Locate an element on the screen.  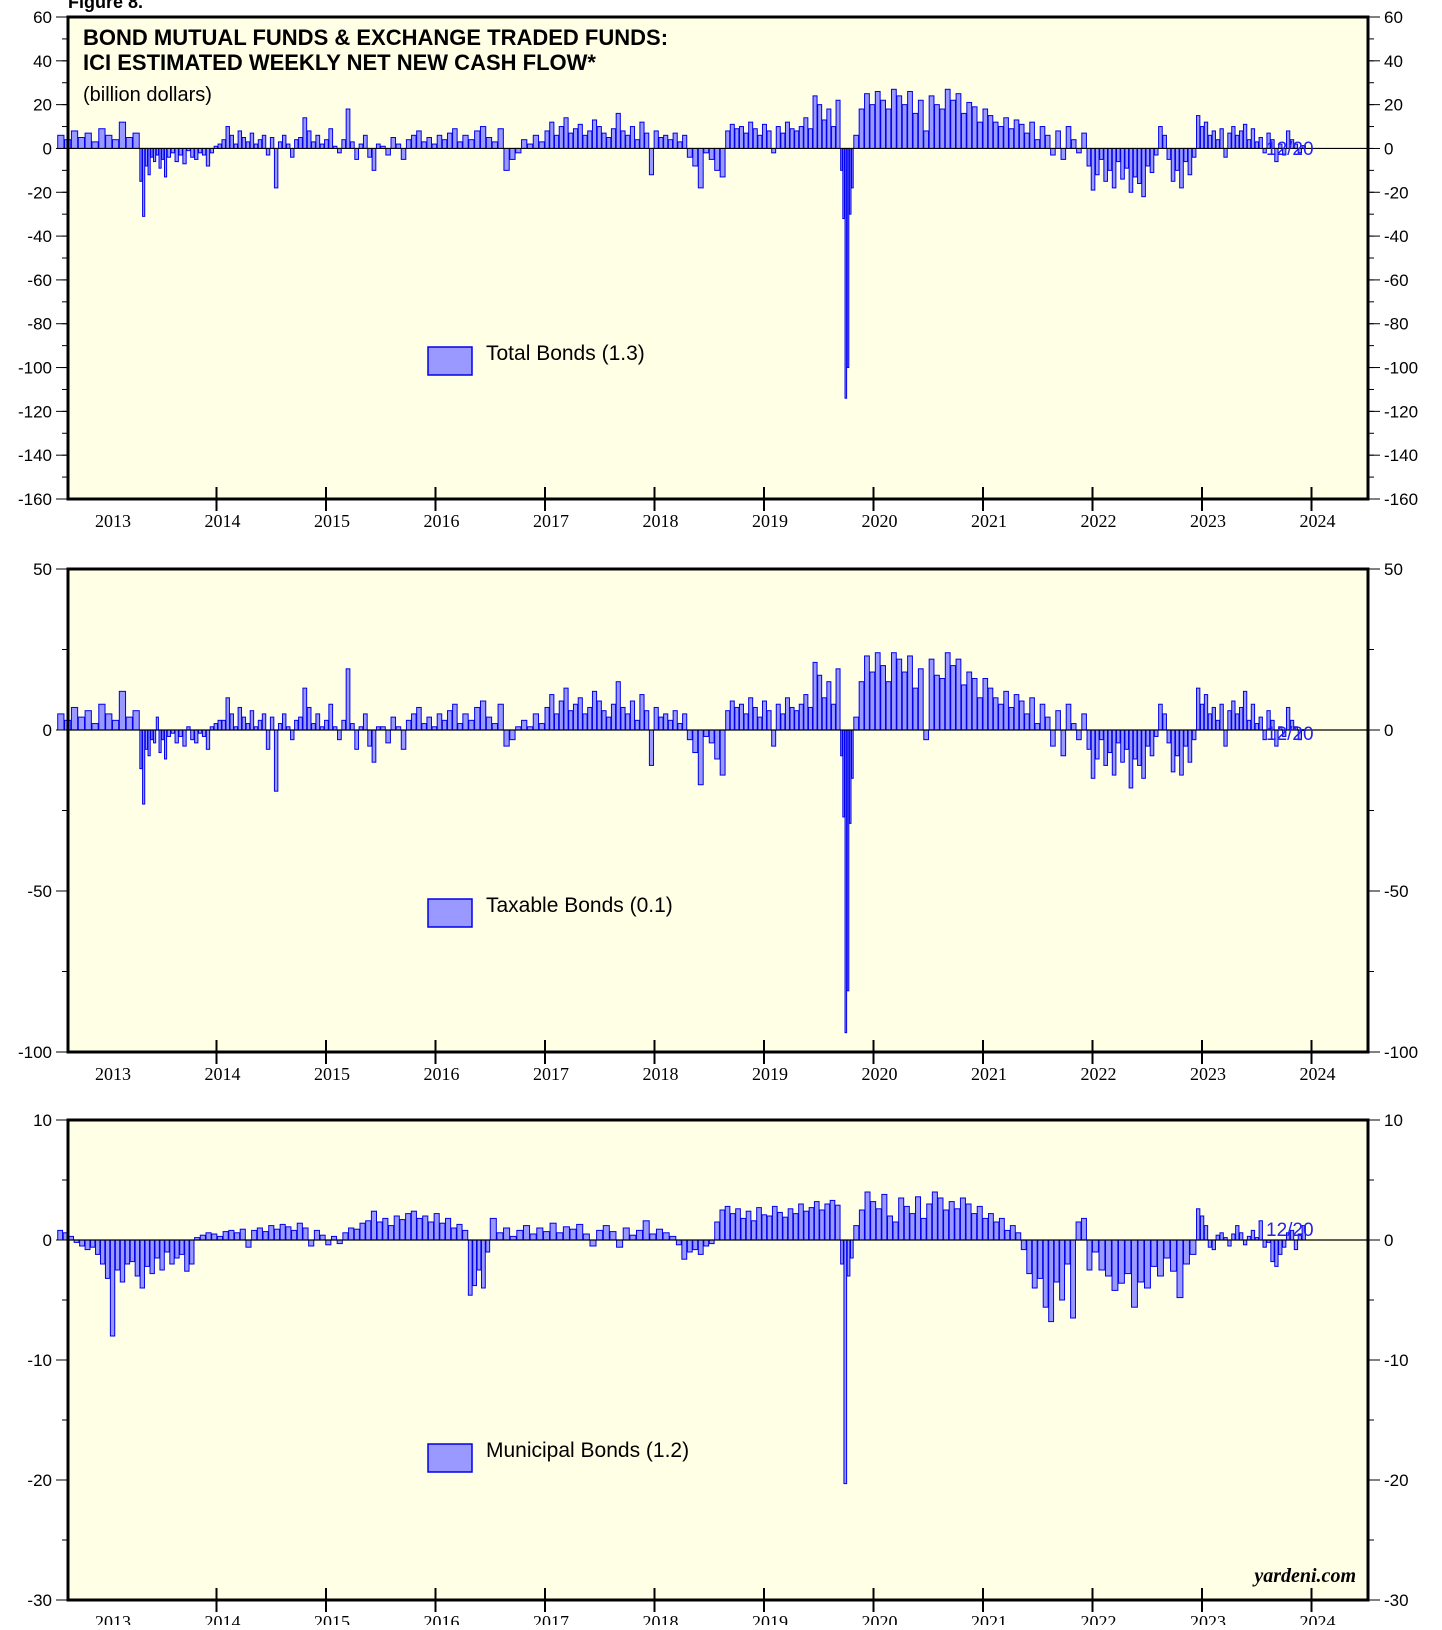
legend-swatch is located at coordinates (450, 913).